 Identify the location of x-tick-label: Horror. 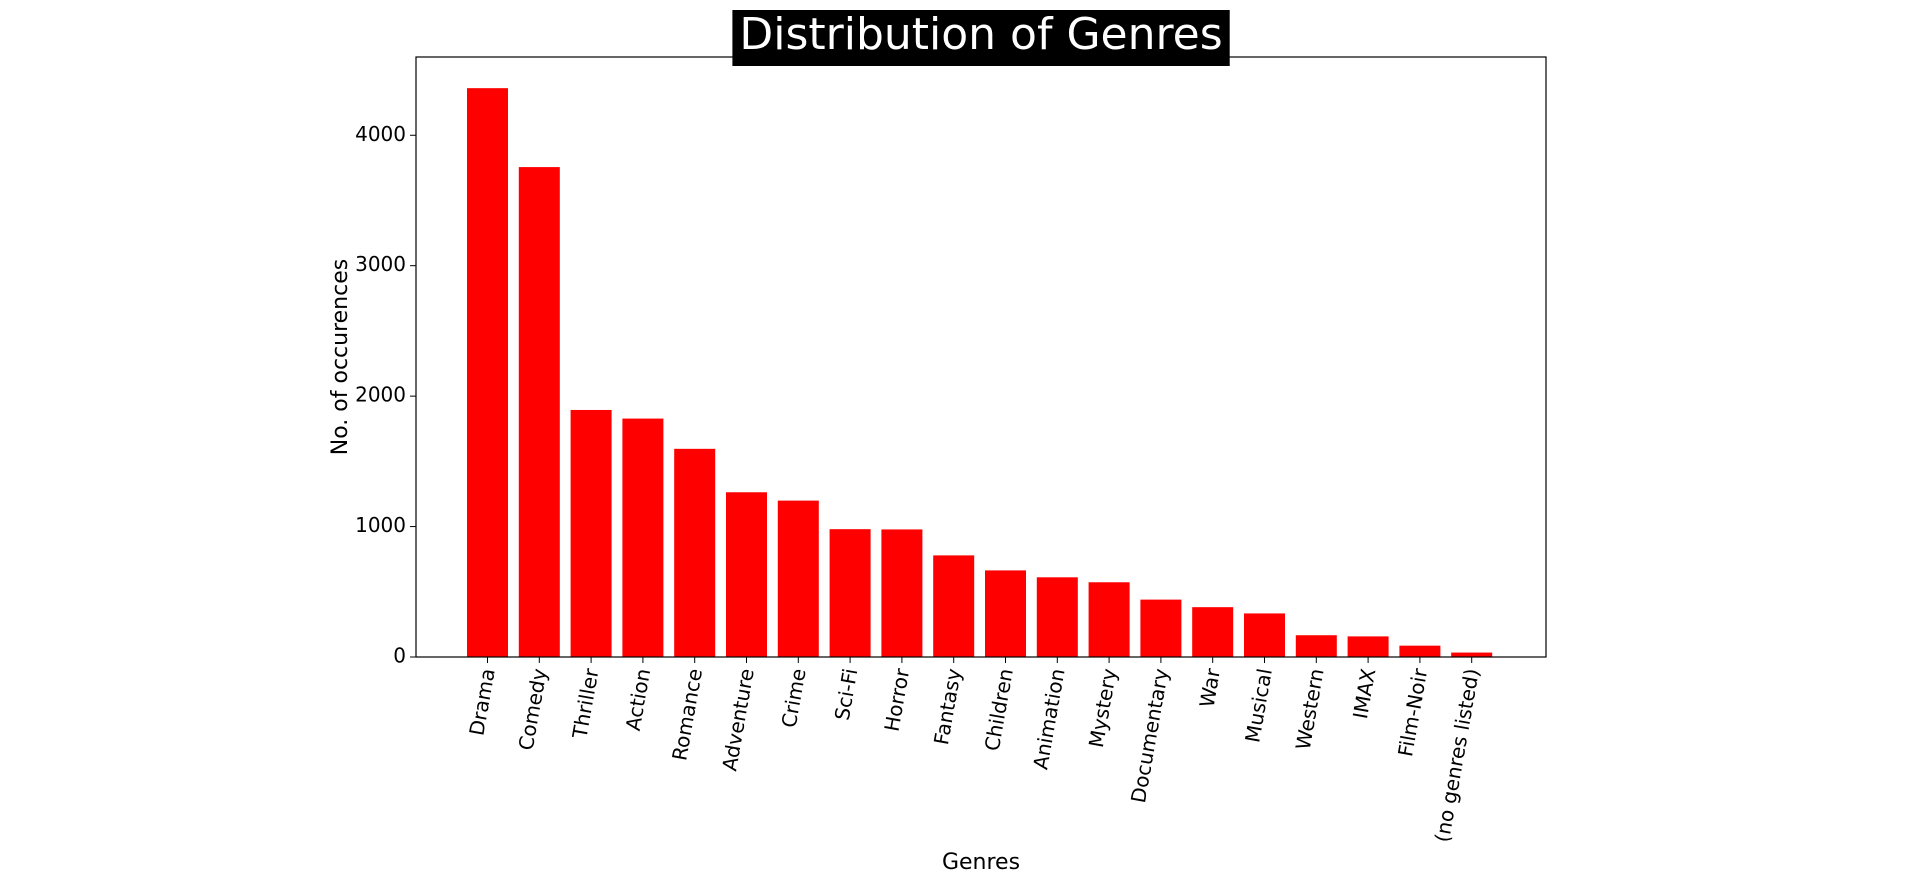
(897, 699).